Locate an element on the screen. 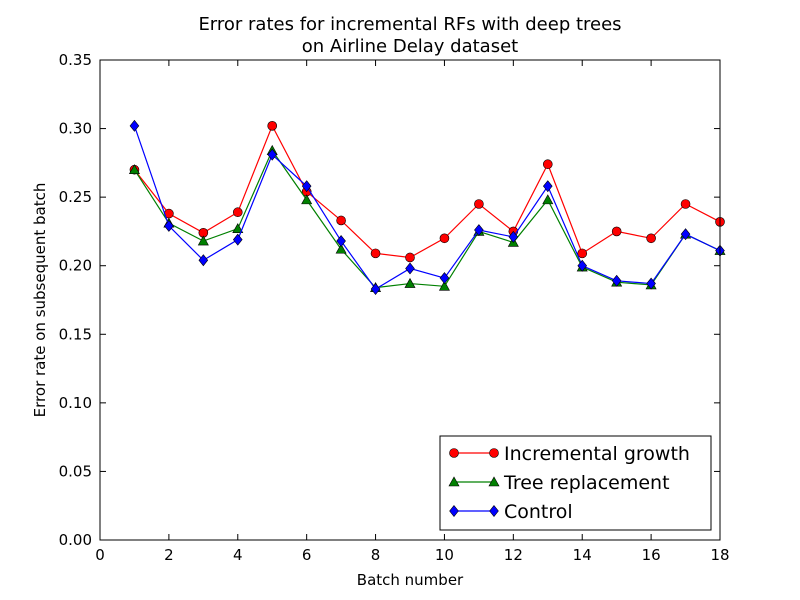 This screenshot has height=600, width=800. y-tick-label: 0.10 is located at coordinates (75, 403).